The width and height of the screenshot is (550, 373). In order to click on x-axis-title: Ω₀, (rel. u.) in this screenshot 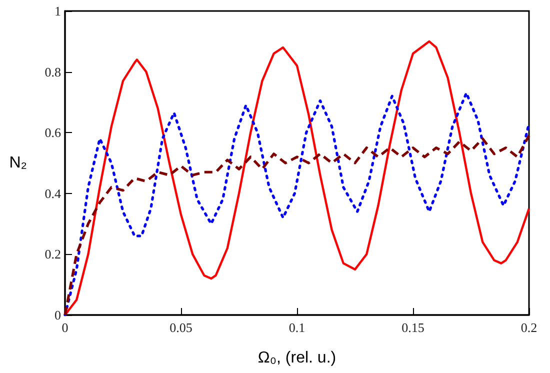, I will do `click(297, 358)`.